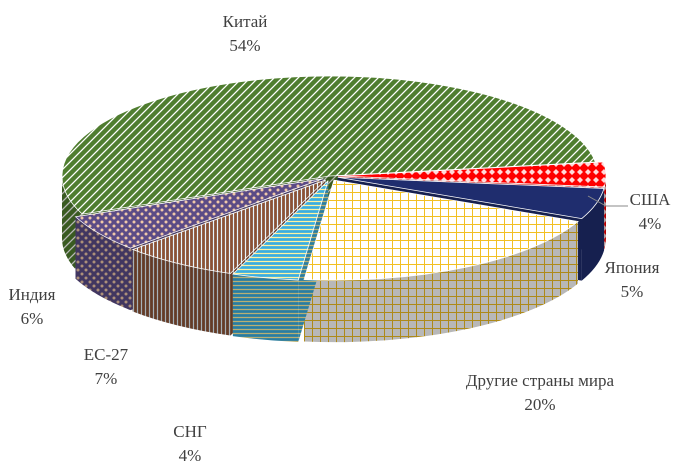 The width and height of the screenshot is (700, 468). What do you see at coordinates (607, 201) in the screenshot?
I see `leader-line` at bounding box center [607, 201].